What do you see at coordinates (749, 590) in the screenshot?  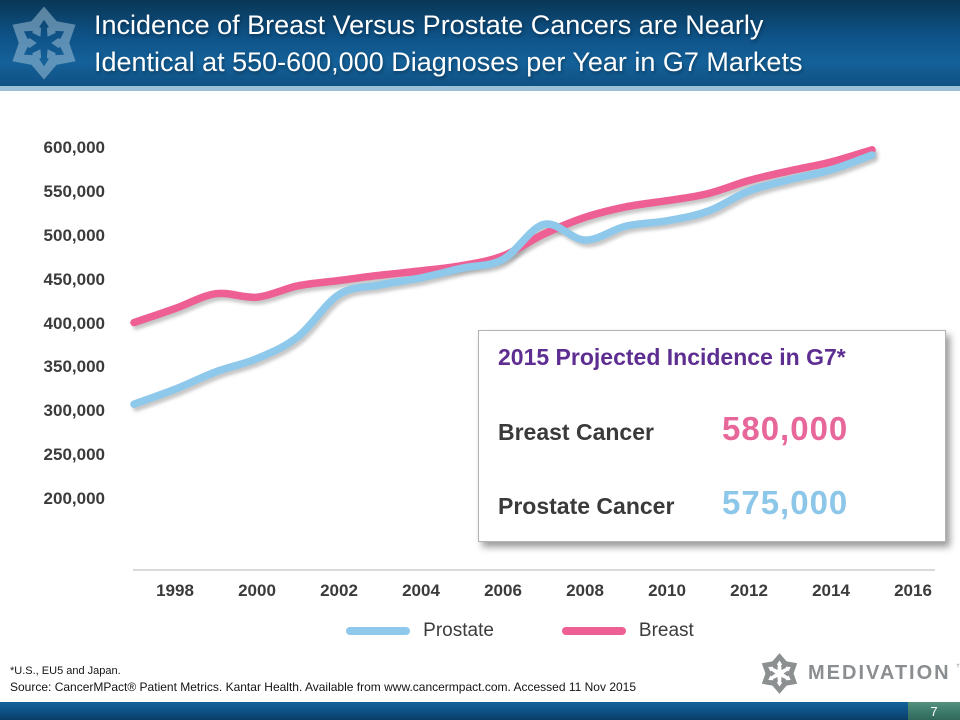 I see `x-tick-label: 2012` at bounding box center [749, 590].